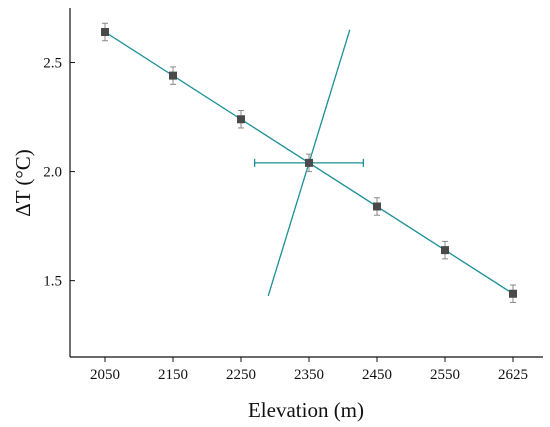  What do you see at coordinates (241, 375) in the screenshot?
I see `x-tick-label: 2250` at bounding box center [241, 375].